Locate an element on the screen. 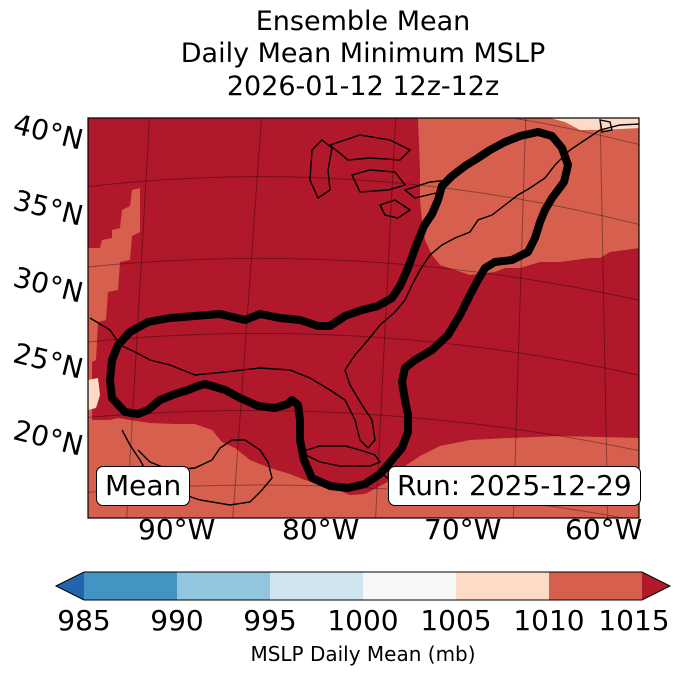 Image resolution: width=688 pixels, height=674 pixels. lon-label-90: 90°W is located at coordinates (177, 529).